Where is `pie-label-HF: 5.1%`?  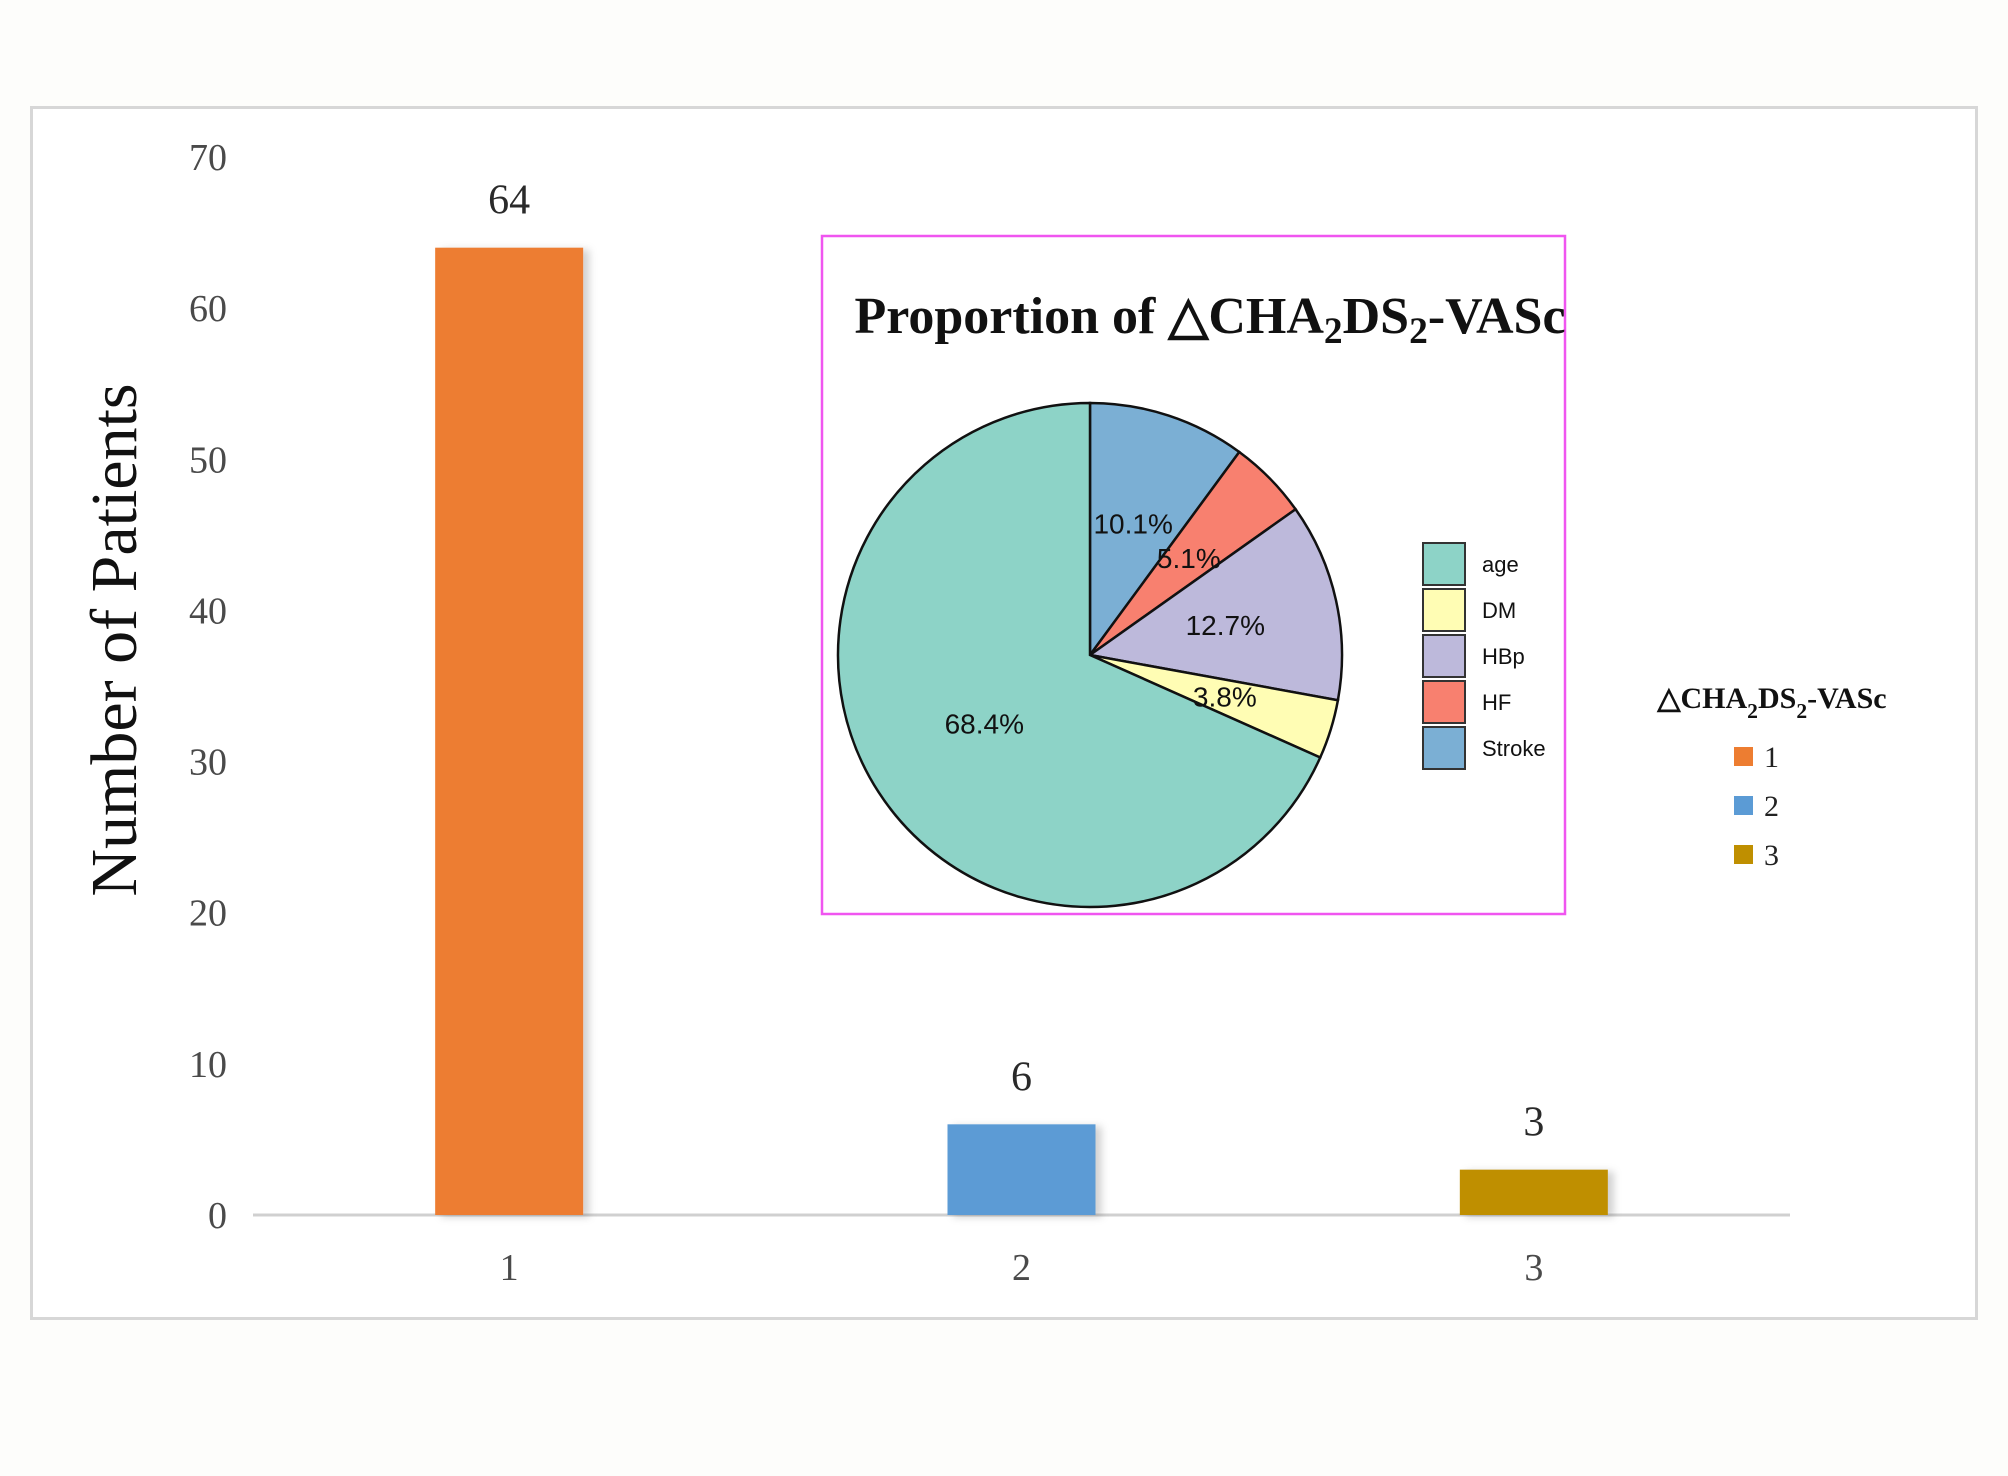 pie-label-HF: 5.1% is located at coordinates (1189, 558).